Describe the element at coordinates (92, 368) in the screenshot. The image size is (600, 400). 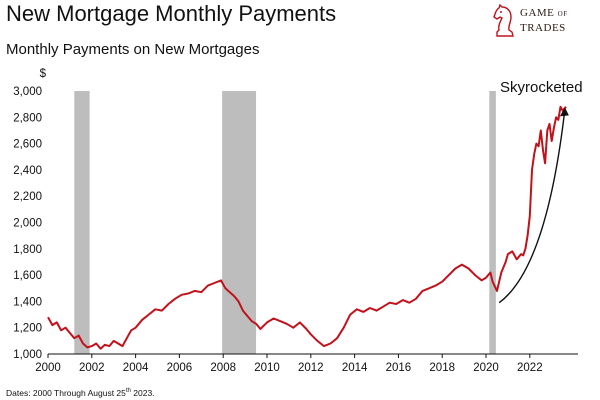
I see `x-tick-label: 2002` at that location.